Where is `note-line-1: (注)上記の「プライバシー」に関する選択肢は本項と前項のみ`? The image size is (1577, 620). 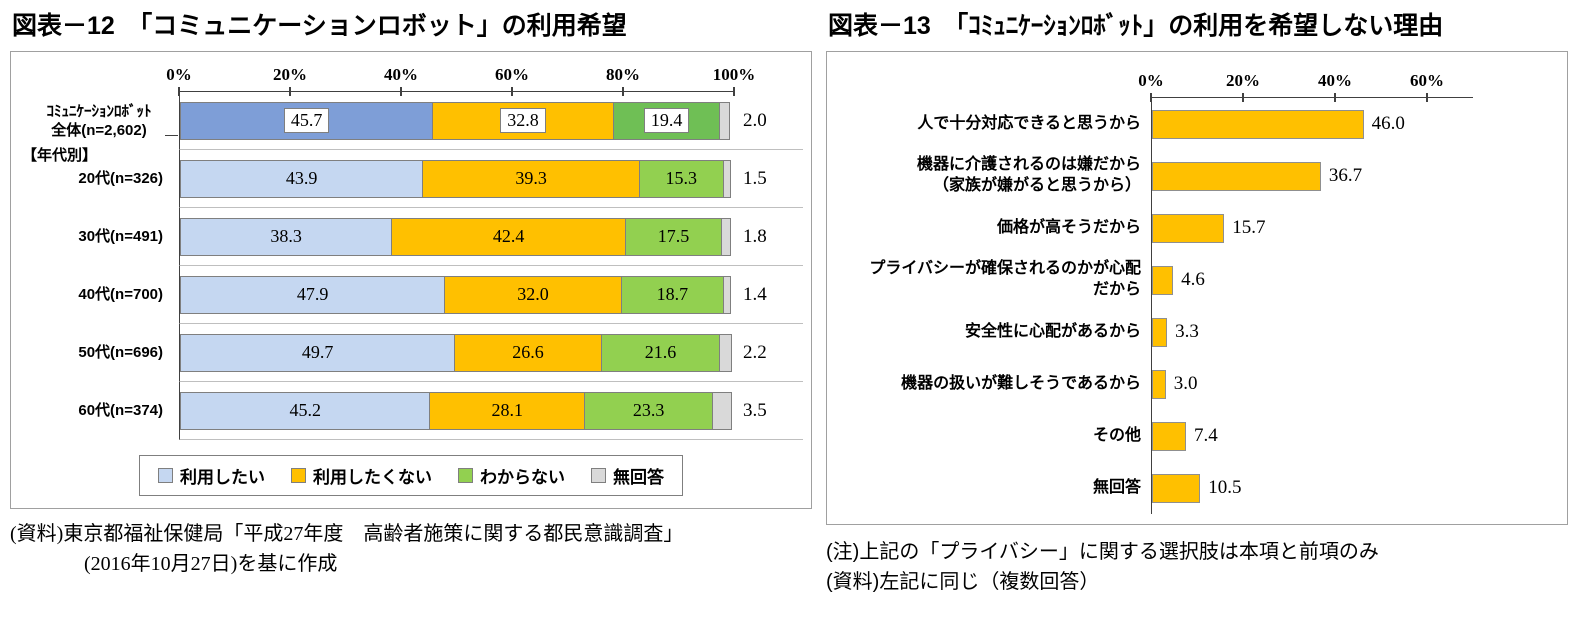 note-line-1: (注)上記の「プライバシー」に関する選択肢は本項と前項のみ is located at coordinates (1102, 552).